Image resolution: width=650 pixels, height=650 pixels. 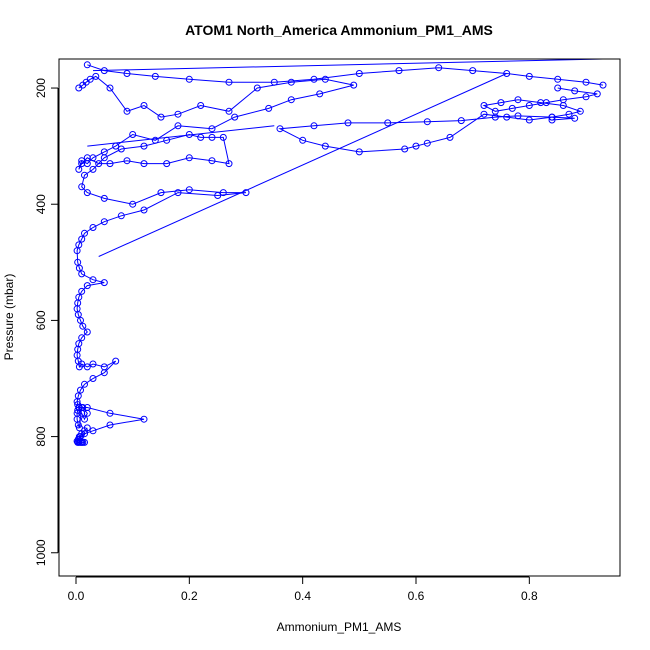 What do you see at coordinates (41, 552) in the screenshot?
I see `y-tick-label: 1000` at bounding box center [41, 552].